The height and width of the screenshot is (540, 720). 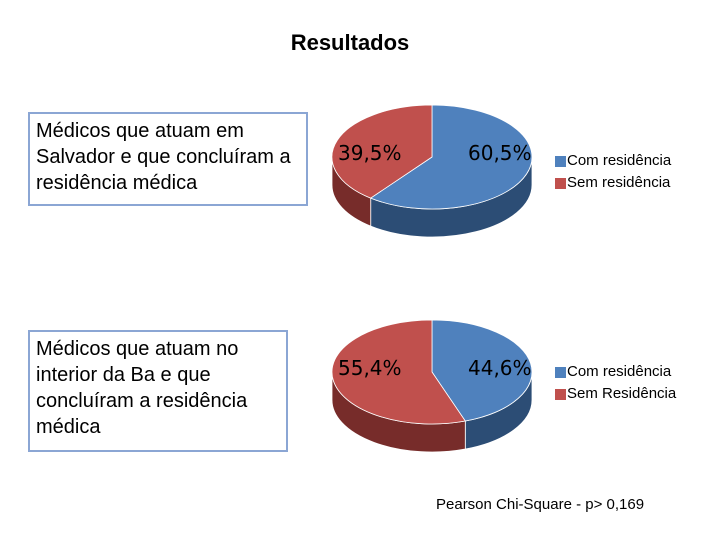 I want to click on legend-label-sem: Sem residência, so click(x=619, y=182).